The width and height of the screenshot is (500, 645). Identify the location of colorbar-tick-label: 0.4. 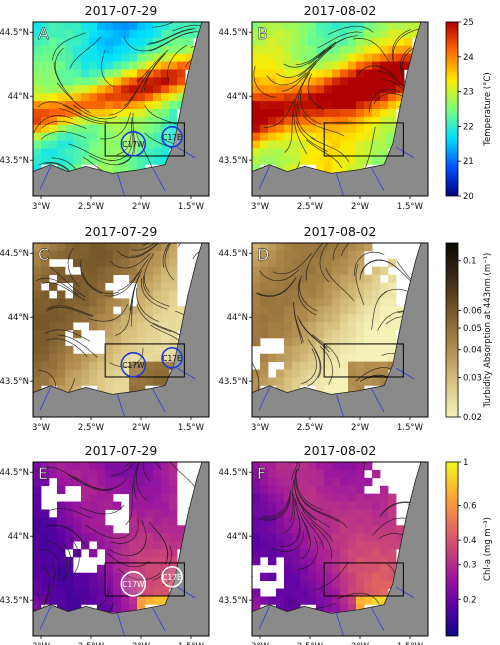
(470, 541).